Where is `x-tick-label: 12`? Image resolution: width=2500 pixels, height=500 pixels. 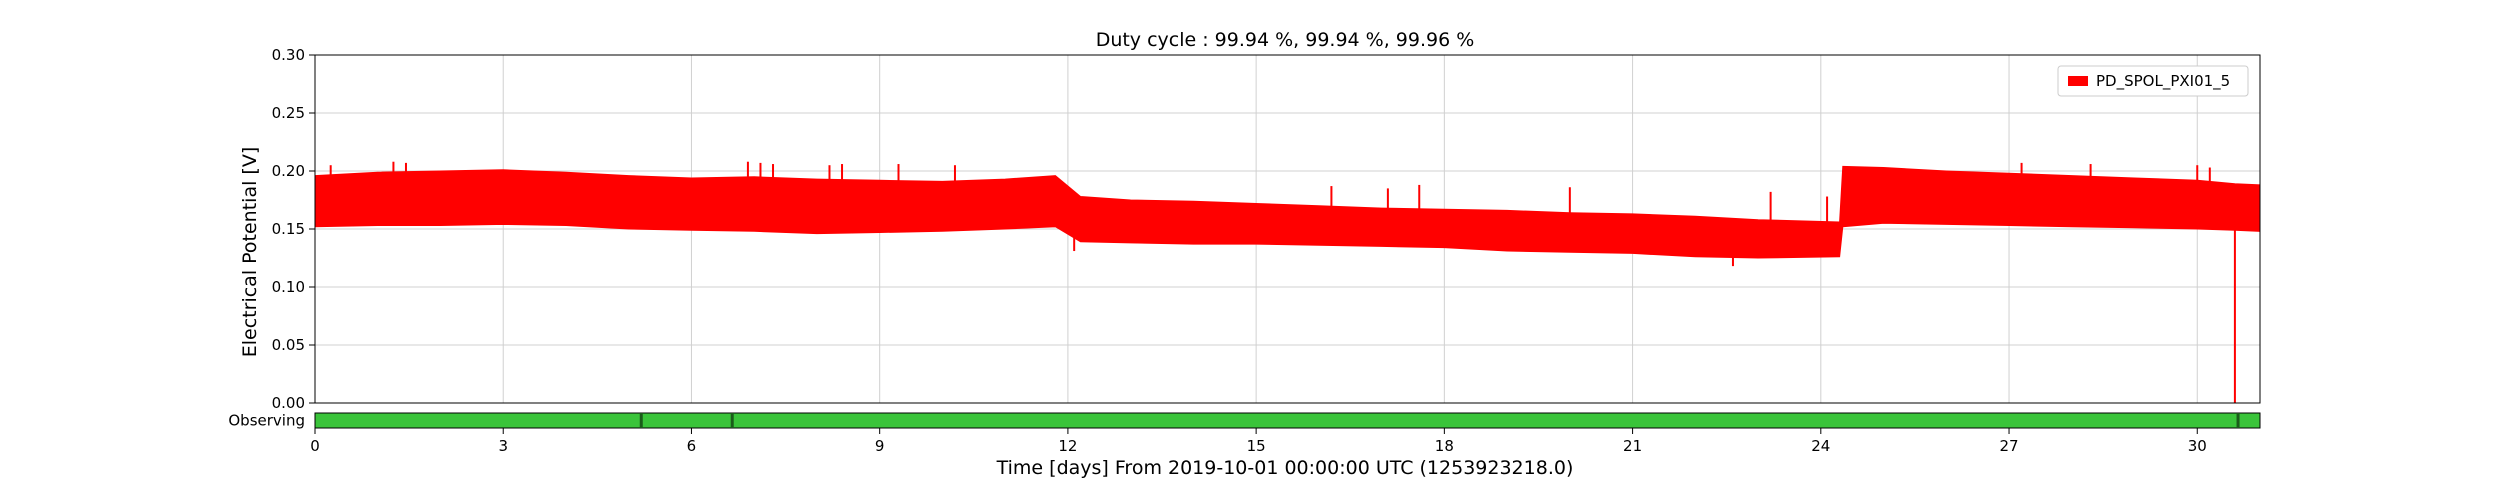 x-tick-label: 12 is located at coordinates (1067, 446).